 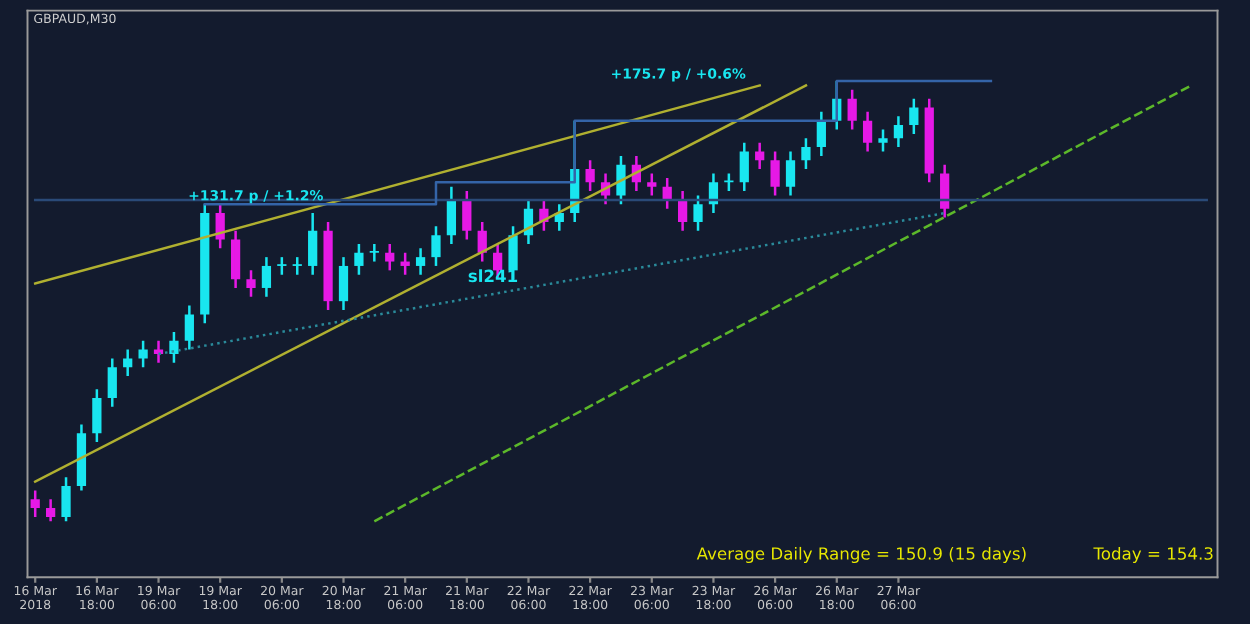 What do you see at coordinates (861, 555) in the screenshot?
I see `text: Average Daily Range = 150.9 (15 days)` at bounding box center [861, 555].